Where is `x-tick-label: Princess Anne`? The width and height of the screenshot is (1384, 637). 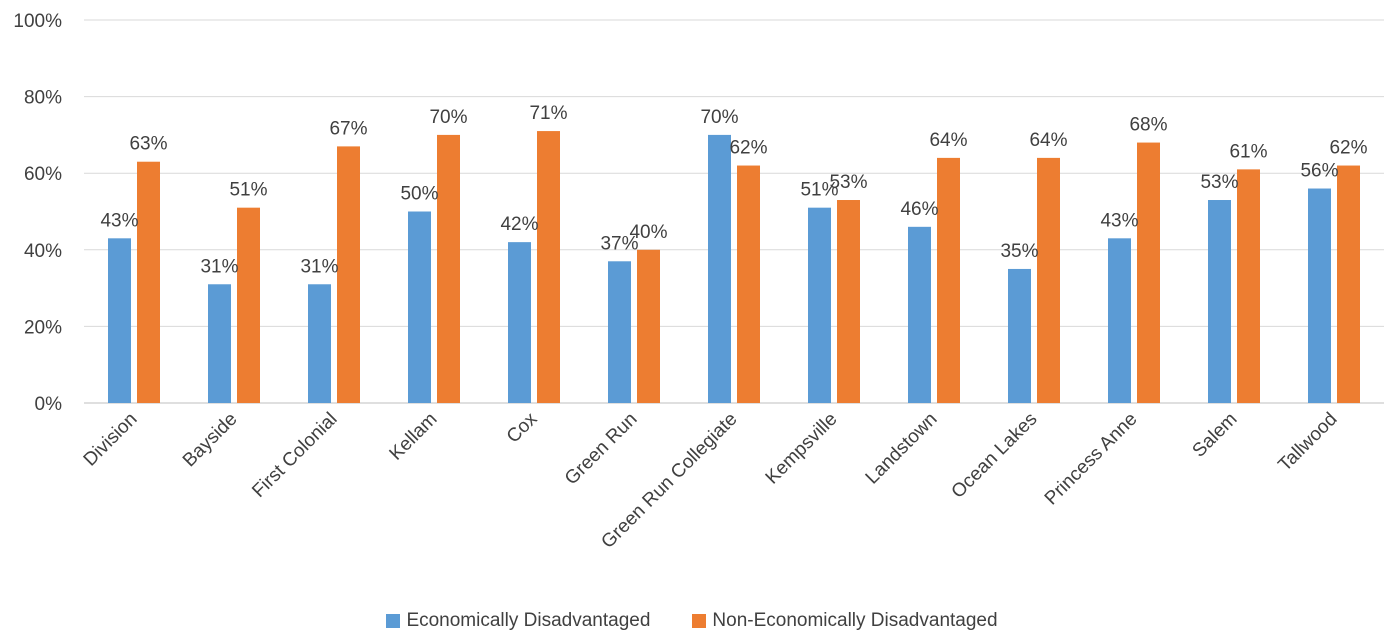 x-tick-label: Princess Anne is located at coordinates (1091, 459).